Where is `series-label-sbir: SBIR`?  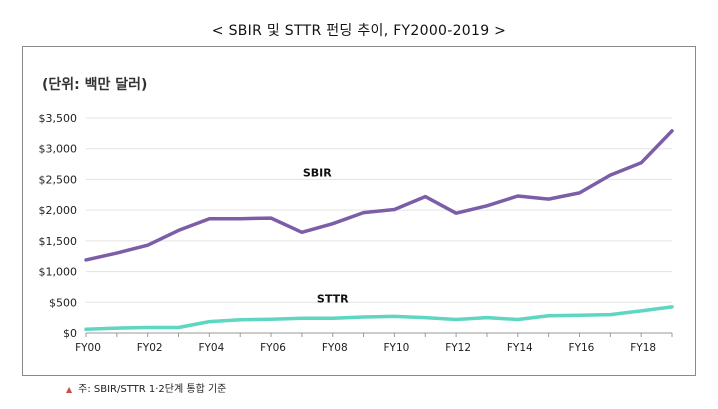 series-label-sbir: SBIR is located at coordinates (317, 172).